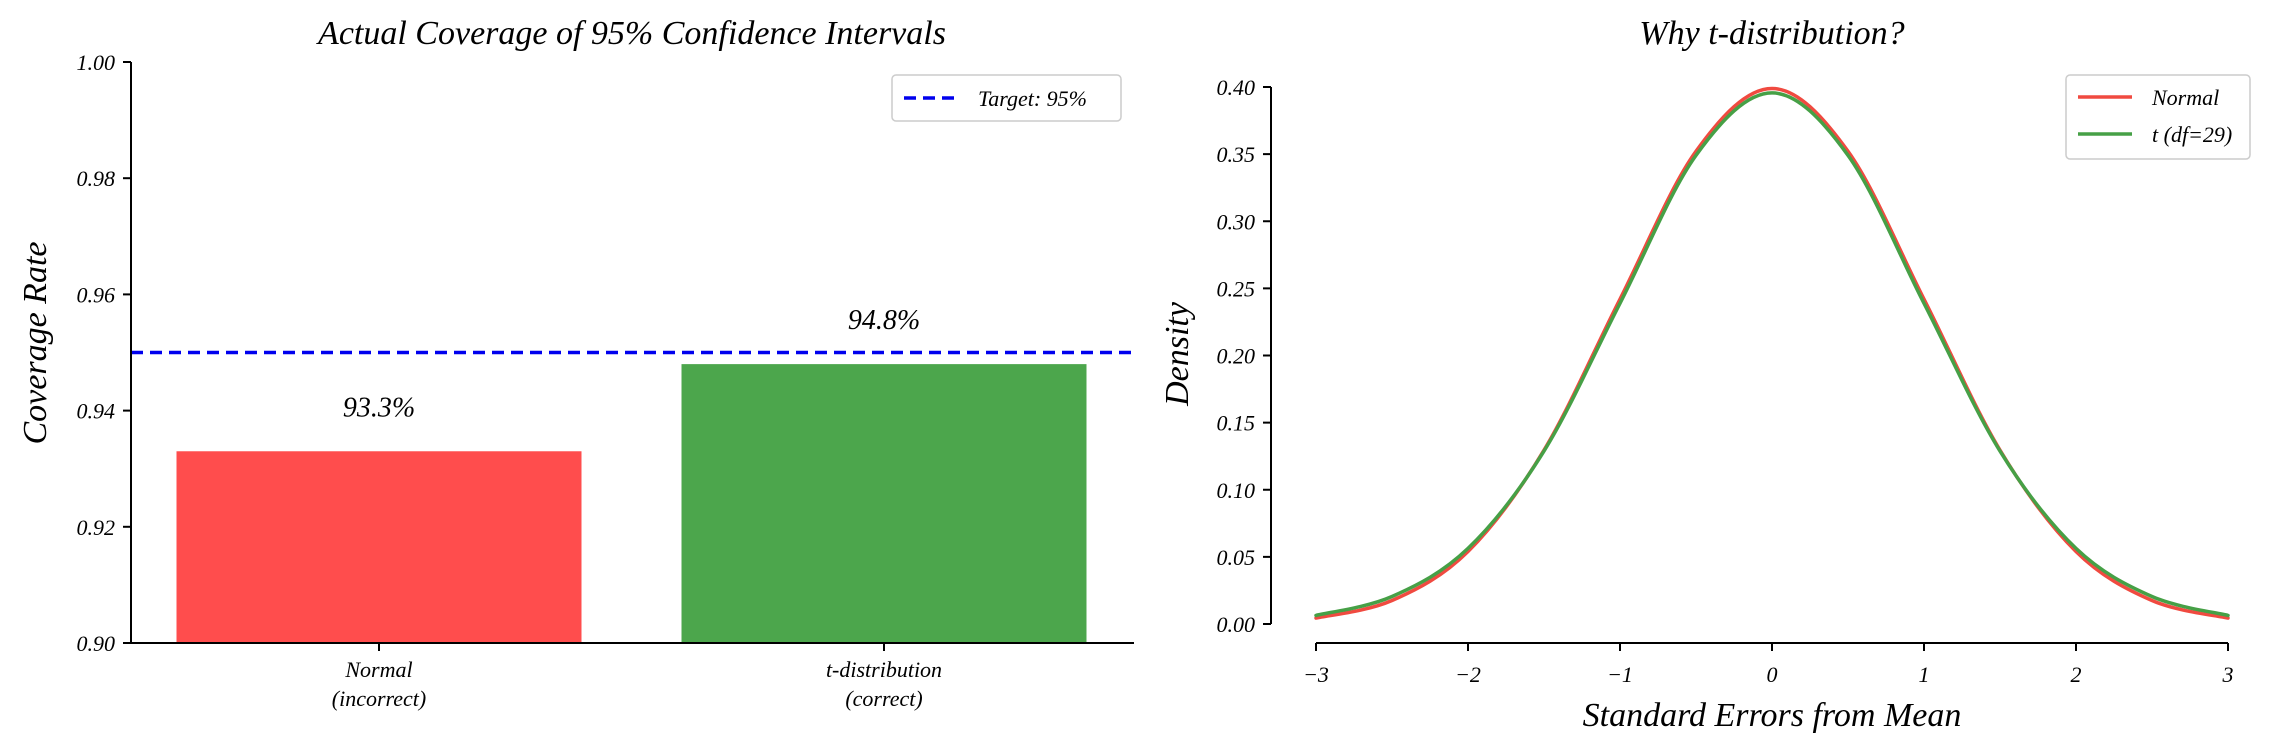 This screenshot has width=2286, height=751. Describe the element at coordinates (96, 178) in the screenshot. I see `bar-chart-y-tick-label: 0.98` at that location.